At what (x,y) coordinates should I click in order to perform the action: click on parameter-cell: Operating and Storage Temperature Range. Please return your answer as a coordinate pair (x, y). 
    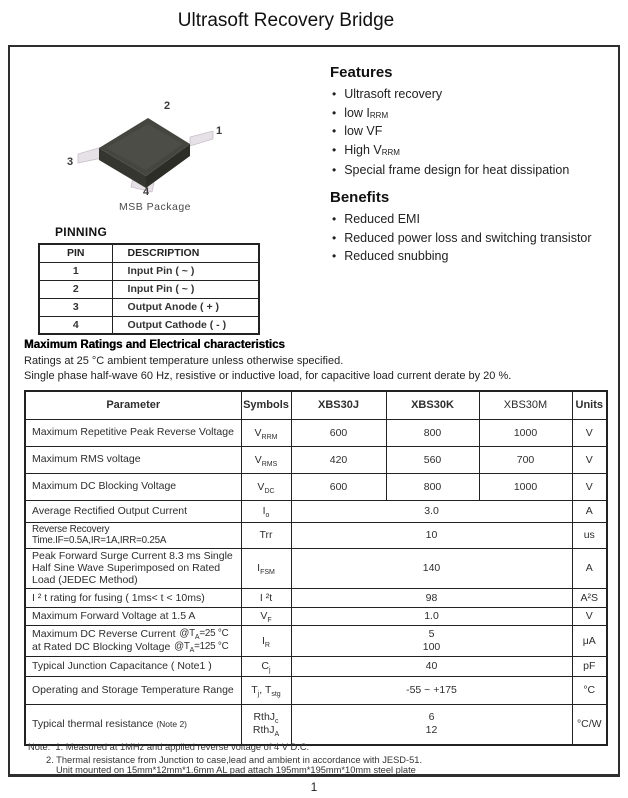
    Looking at the image, I should click on (133, 690).